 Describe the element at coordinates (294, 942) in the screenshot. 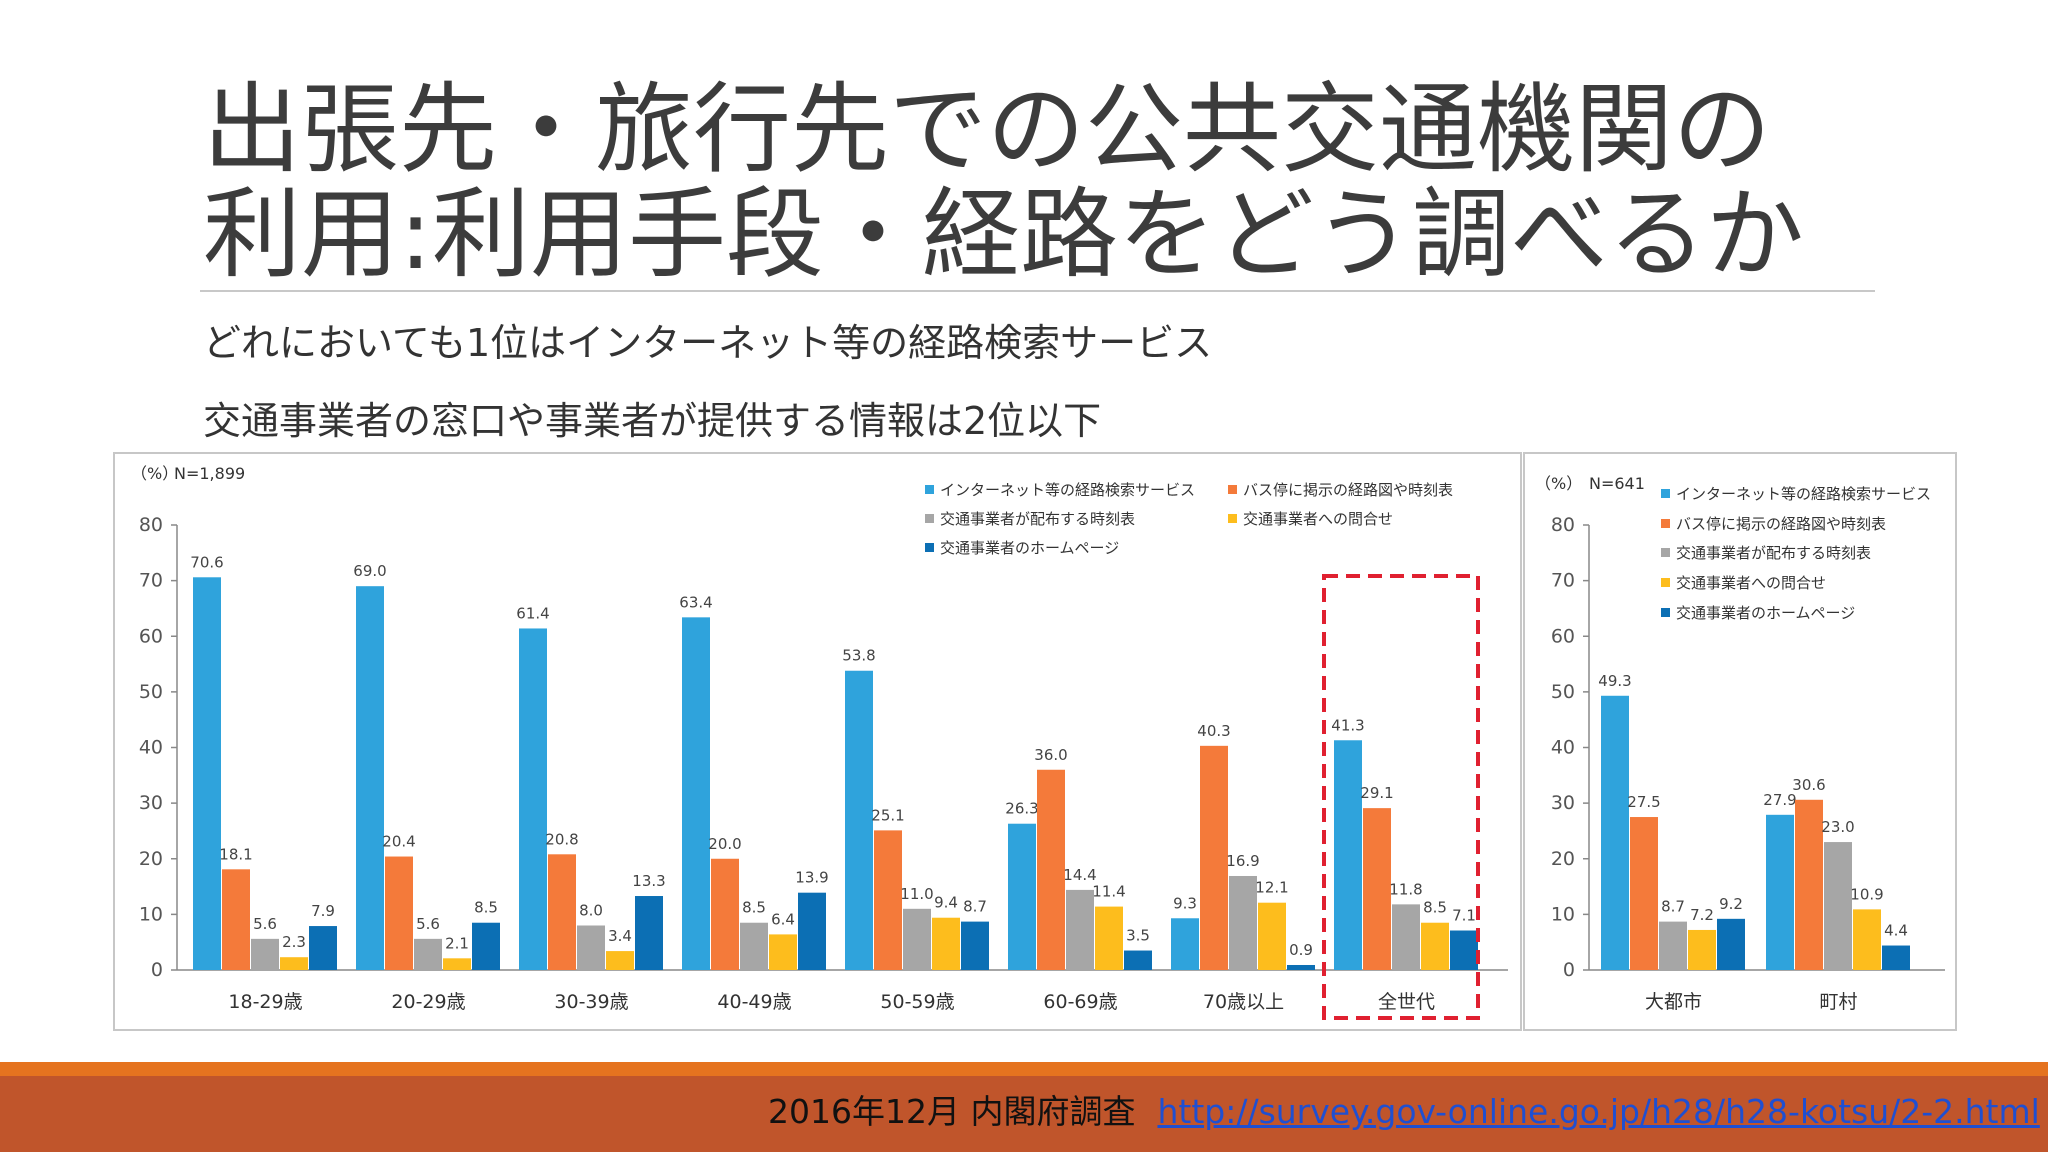

I see `bar-value-label: 2.3` at that location.